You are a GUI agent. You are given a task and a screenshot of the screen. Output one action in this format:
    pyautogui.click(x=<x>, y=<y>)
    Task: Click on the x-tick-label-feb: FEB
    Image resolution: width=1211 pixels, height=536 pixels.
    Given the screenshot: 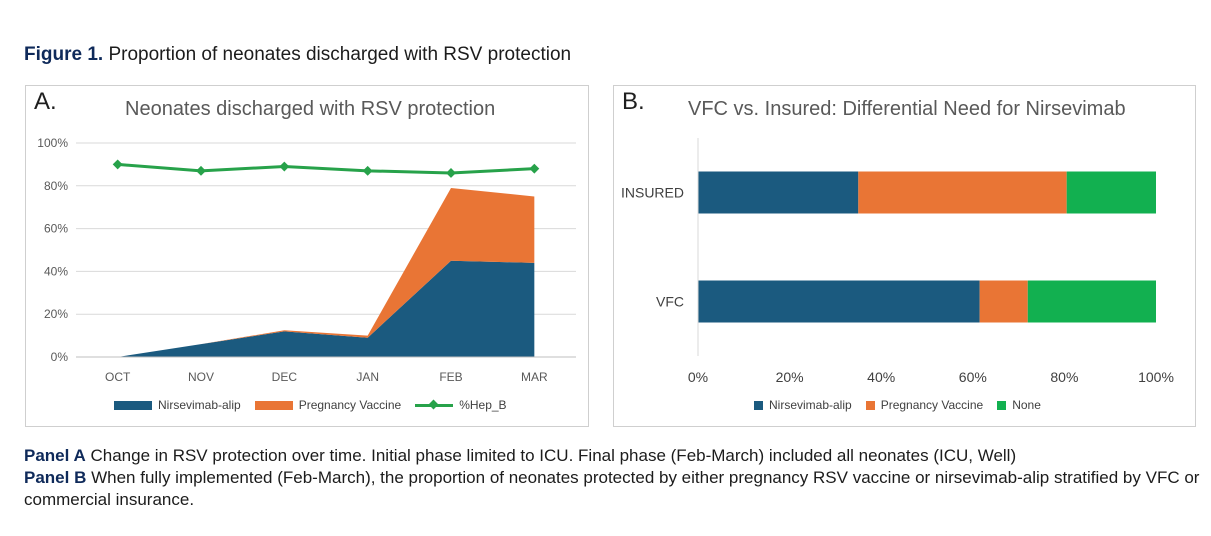 What is the action you would take?
    pyautogui.click(x=450, y=377)
    